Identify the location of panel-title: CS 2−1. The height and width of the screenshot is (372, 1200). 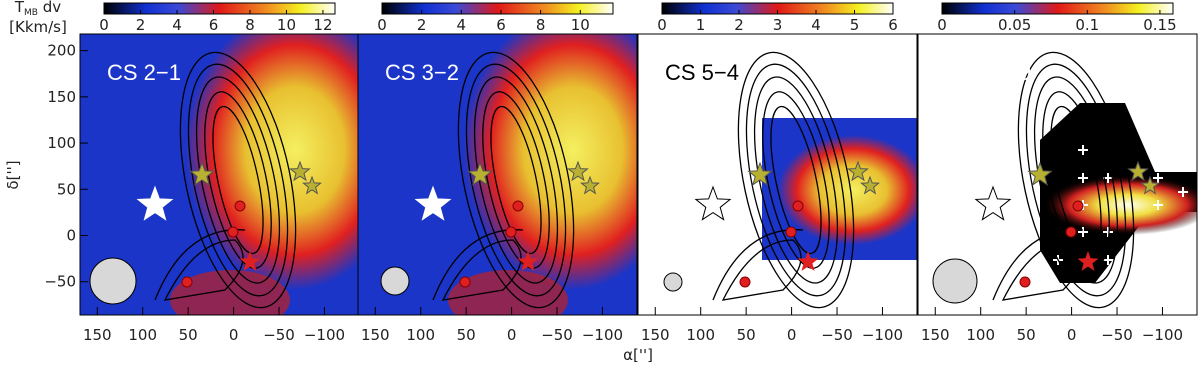
(144, 72).